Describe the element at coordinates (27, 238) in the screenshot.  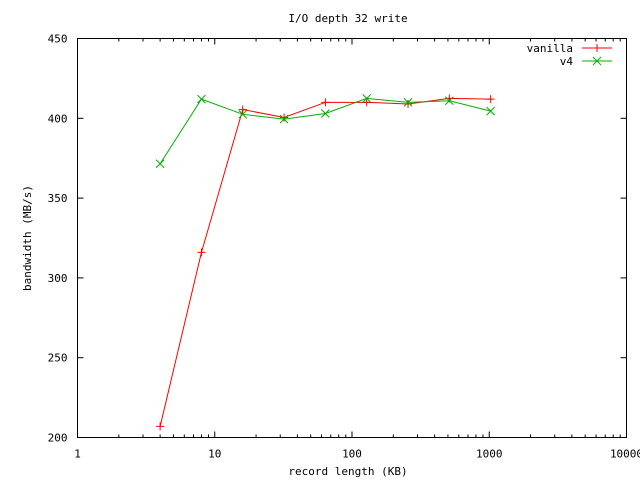
I see `y-axis-label: bandwidth (MB/s)` at that location.